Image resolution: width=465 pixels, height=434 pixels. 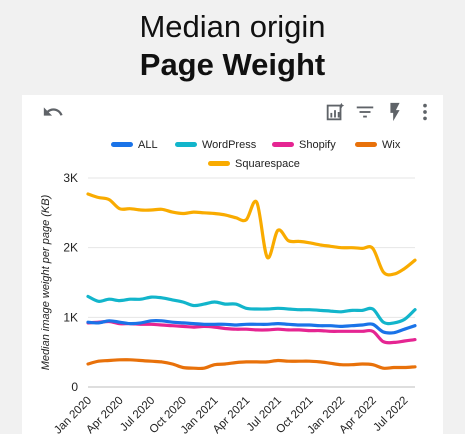 What do you see at coordinates (391, 145) in the screenshot?
I see `legend-label: Wix` at bounding box center [391, 145].